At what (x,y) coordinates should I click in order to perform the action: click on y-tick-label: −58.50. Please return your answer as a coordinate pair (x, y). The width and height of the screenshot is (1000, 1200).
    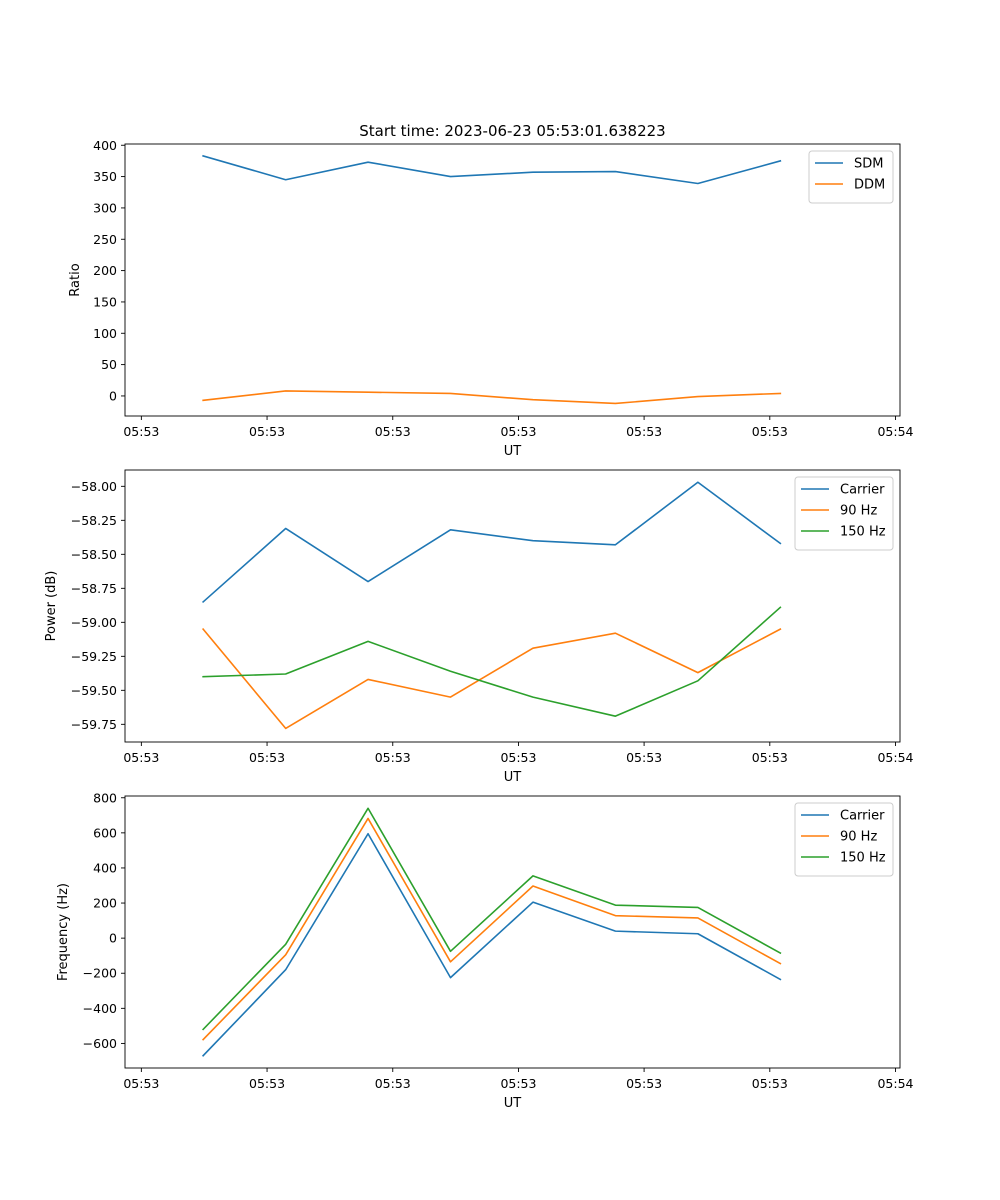
    Looking at the image, I should click on (94, 554).